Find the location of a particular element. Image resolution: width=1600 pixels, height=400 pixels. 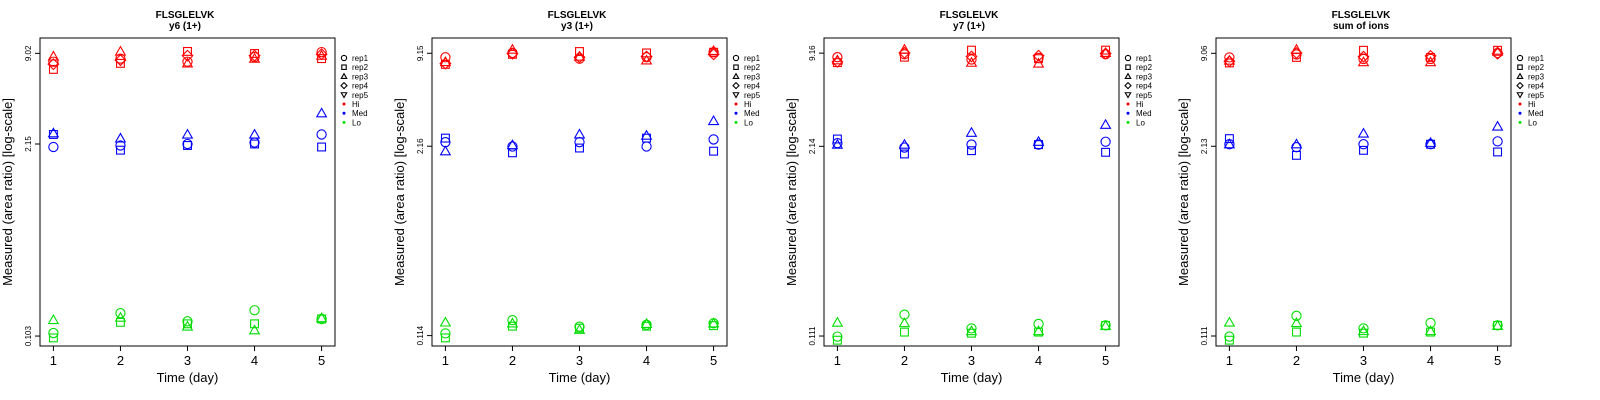

legend-label: Med is located at coordinates (752, 113).